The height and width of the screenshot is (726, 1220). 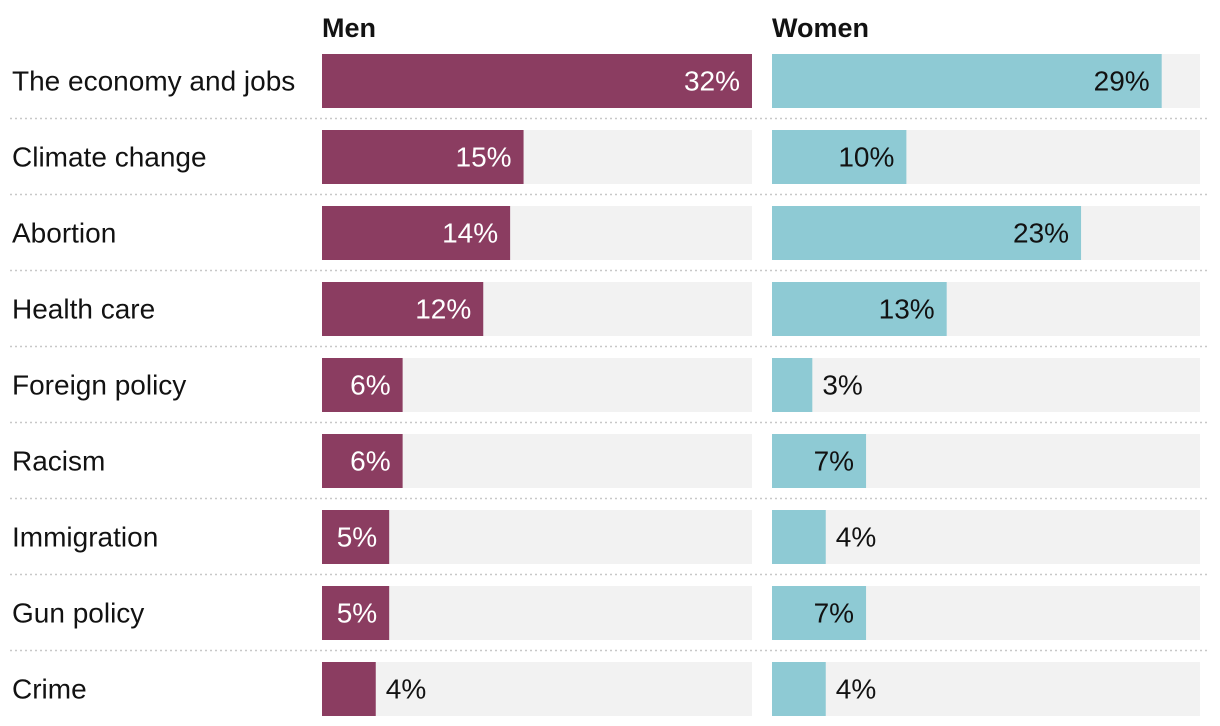 What do you see at coordinates (1122, 81) in the screenshot?
I see `value-label-women: 29%` at bounding box center [1122, 81].